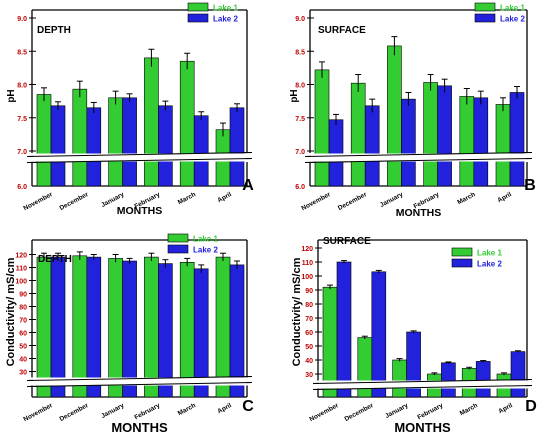  I want to click on y-tick-label: 110, so click(307, 263).